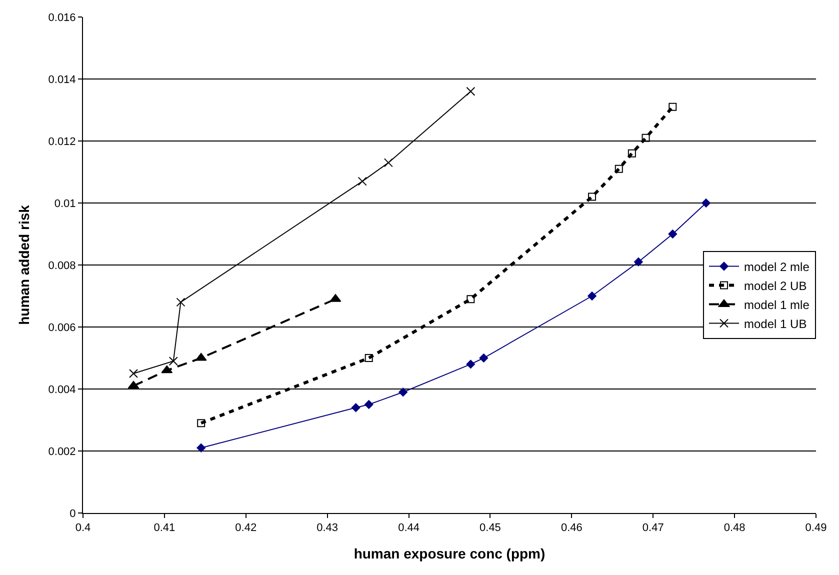  What do you see at coordinates (450, 554) in the screenshot?
I see `x-axis-title: human exposure conc (ppm)` at bounding box center [450, 554].